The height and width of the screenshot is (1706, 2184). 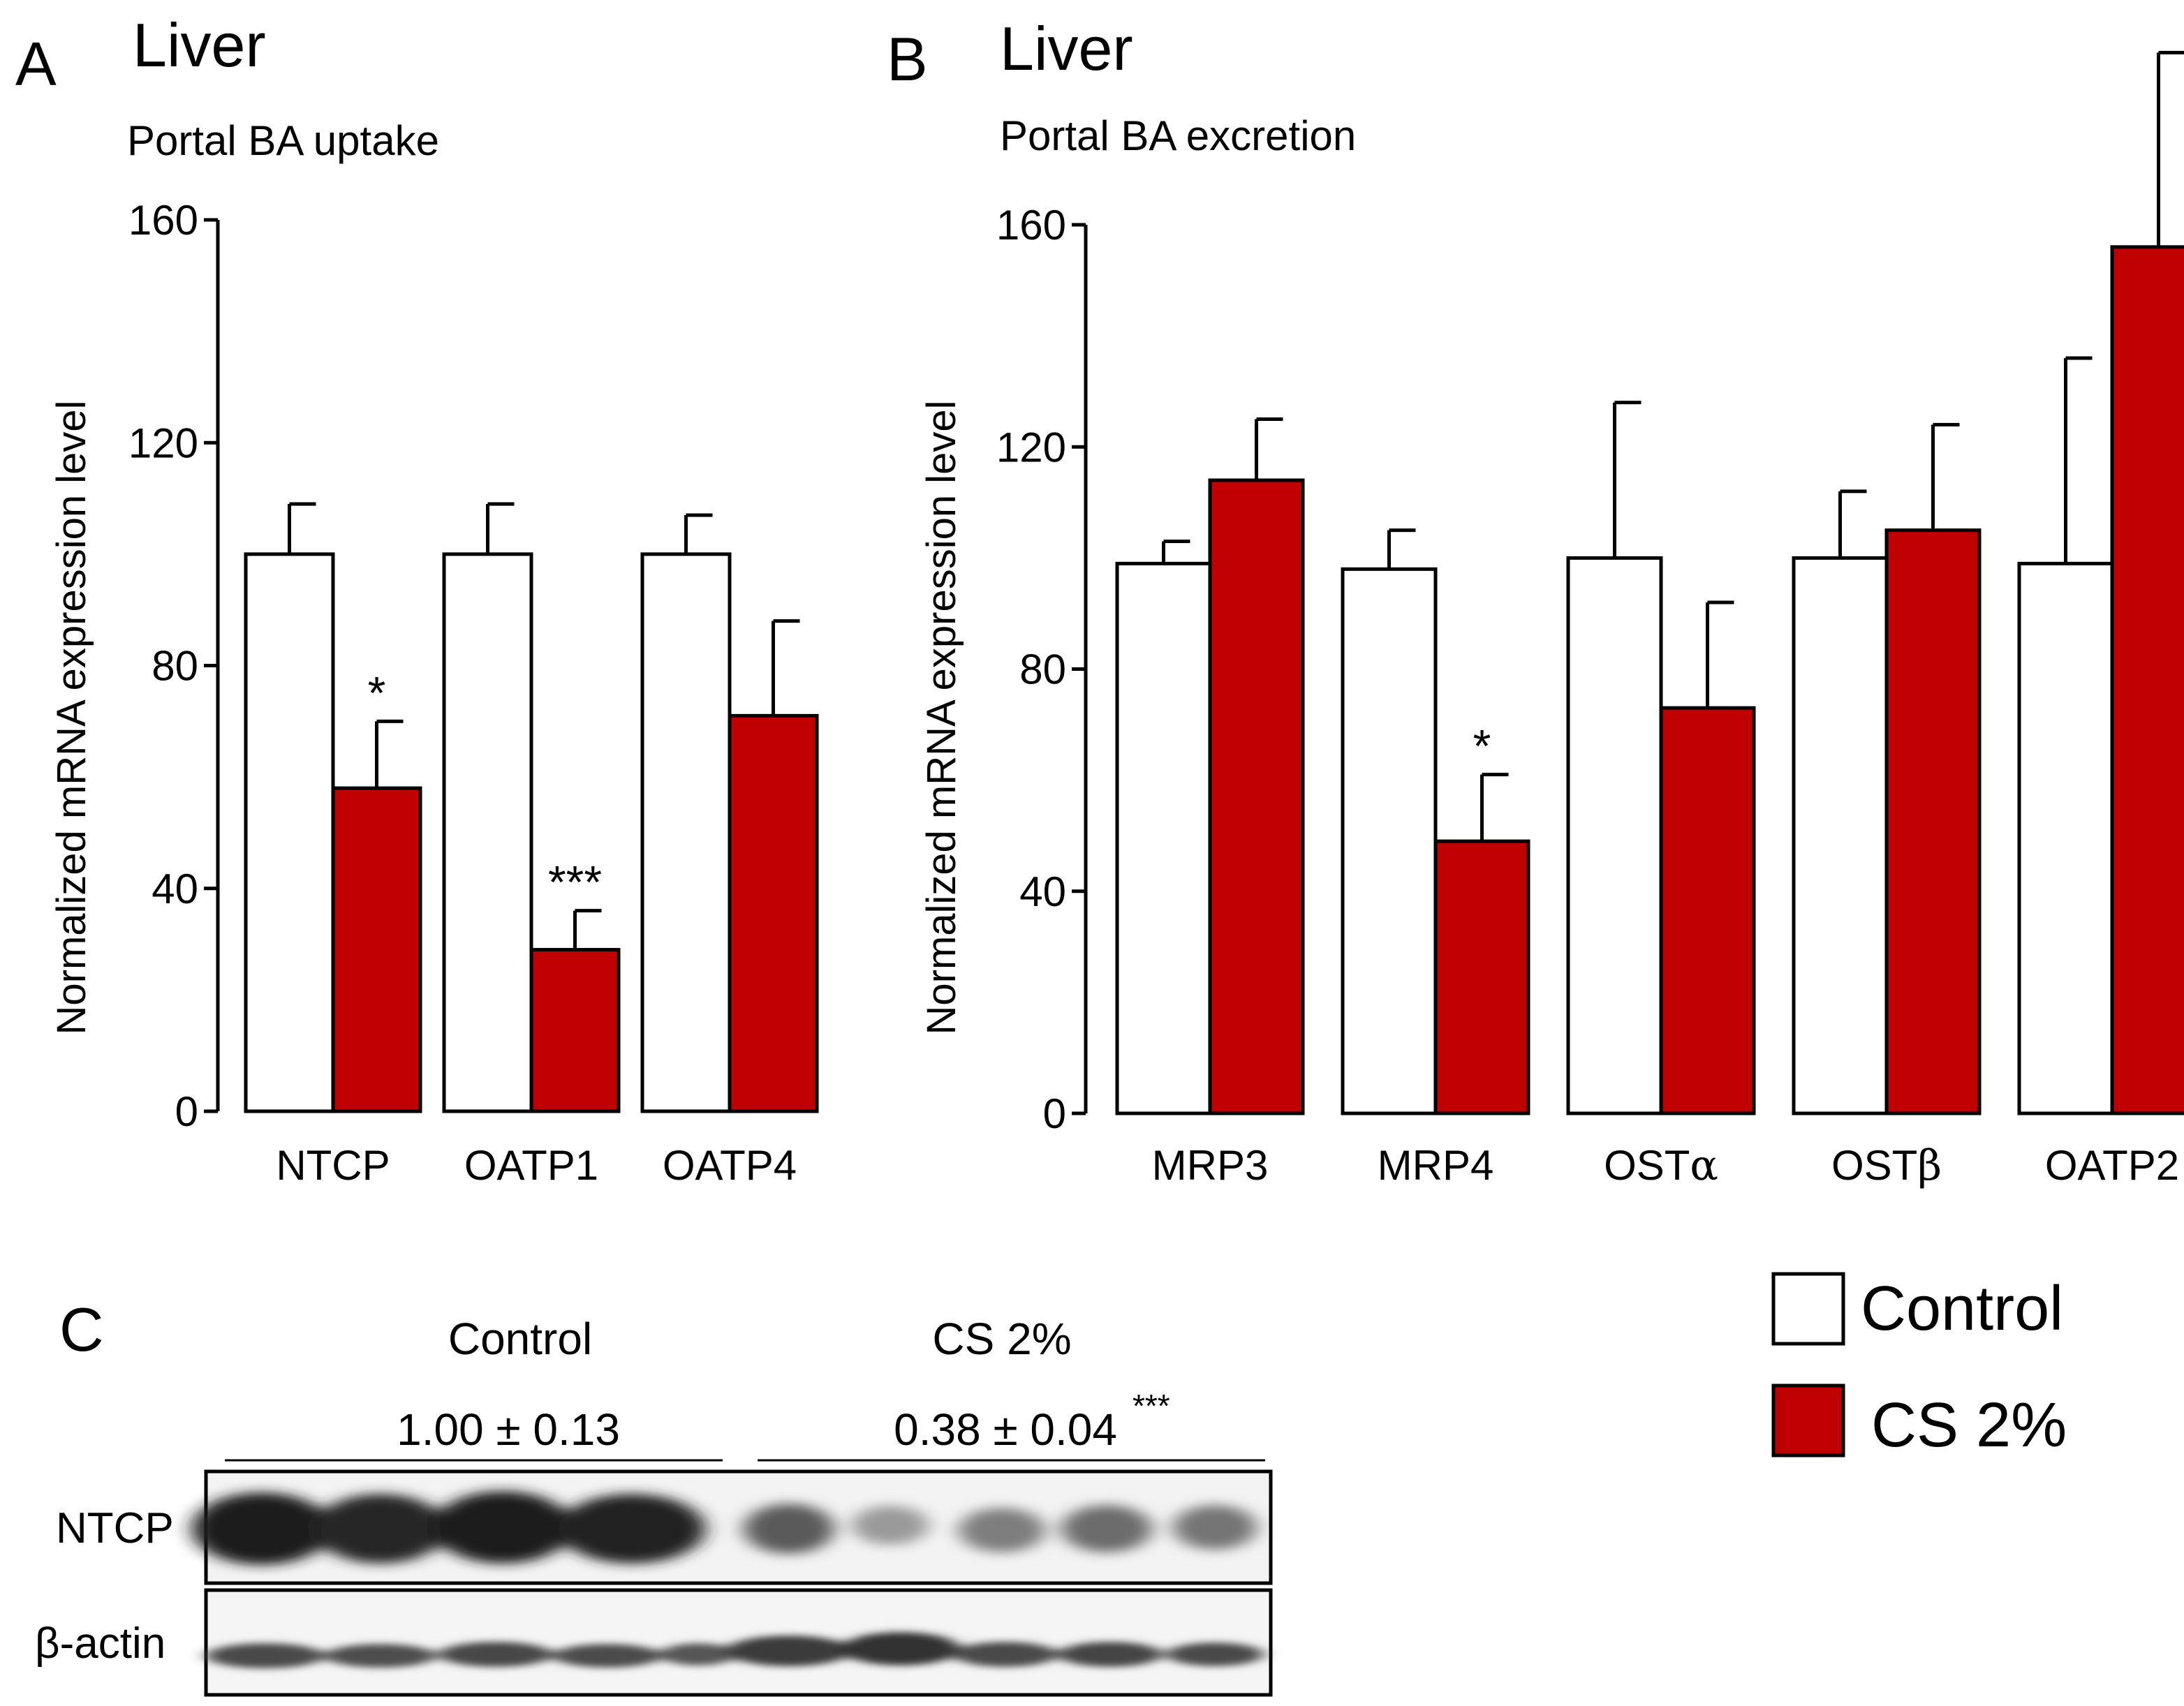 What do you see at coordinates (72, 718) in the screenshot?
I see `panel-a-y-axis-label: Normalized mRNA expression level` at bounding box center [72, 718].